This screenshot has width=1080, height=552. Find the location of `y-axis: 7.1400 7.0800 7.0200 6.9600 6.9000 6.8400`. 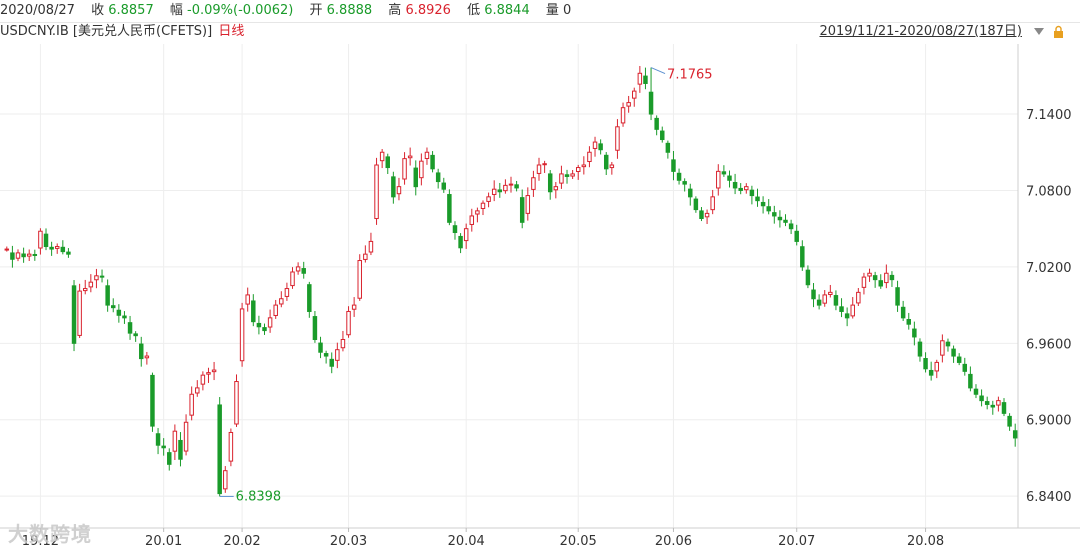

y-axis: 7.1400 7.0800 7.0200 6.9600 6.9000 6.8400 is located at coordinates (1044, 286).